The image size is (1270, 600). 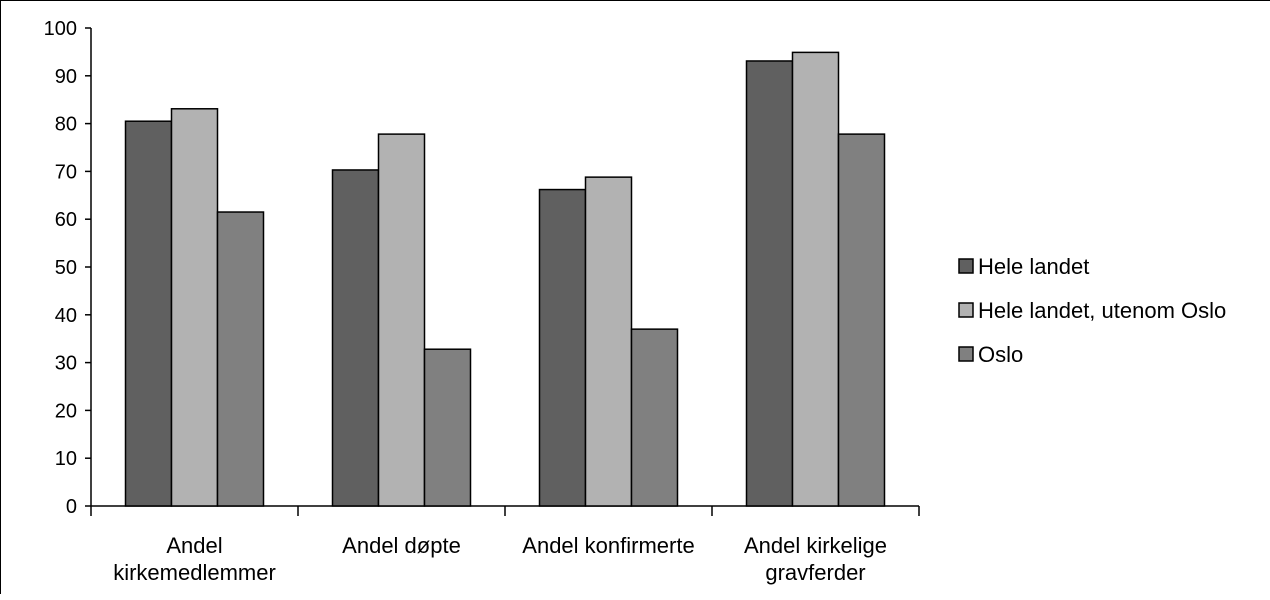 I want to click on y-tick-label: 60, so click(x=66, y=220).